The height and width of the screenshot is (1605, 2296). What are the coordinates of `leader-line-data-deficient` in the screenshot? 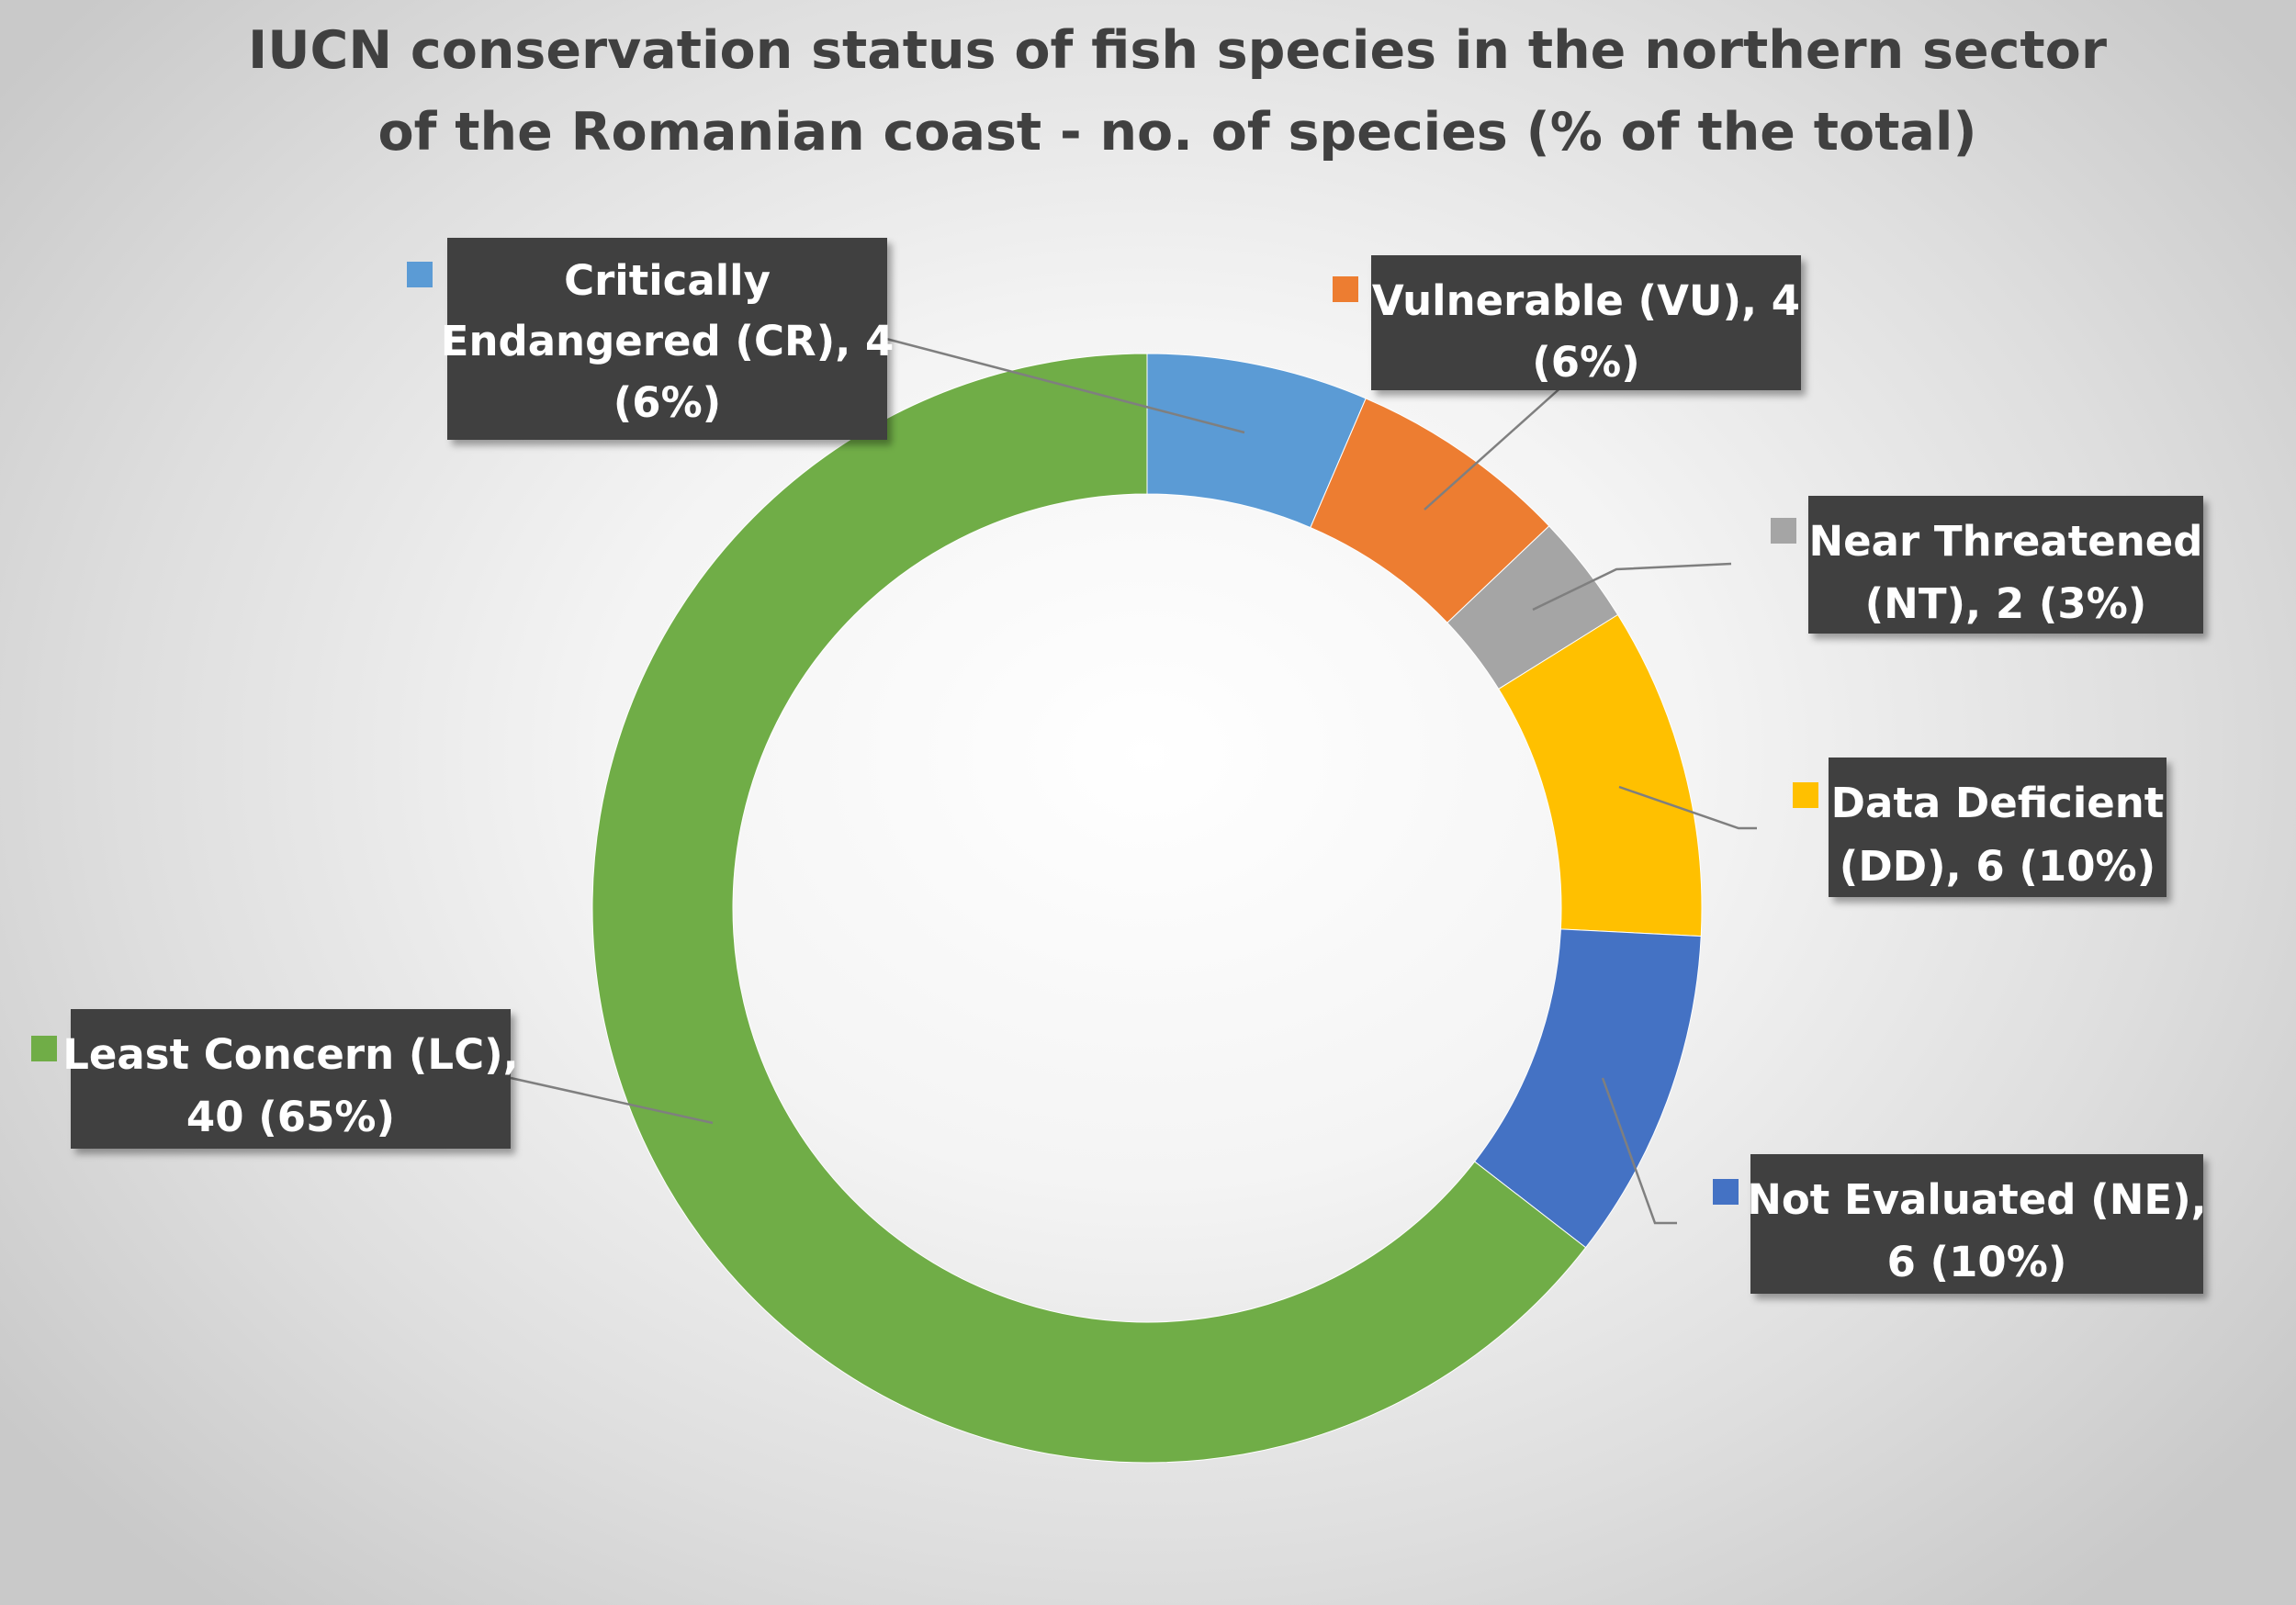 It's located at (1687, 807).